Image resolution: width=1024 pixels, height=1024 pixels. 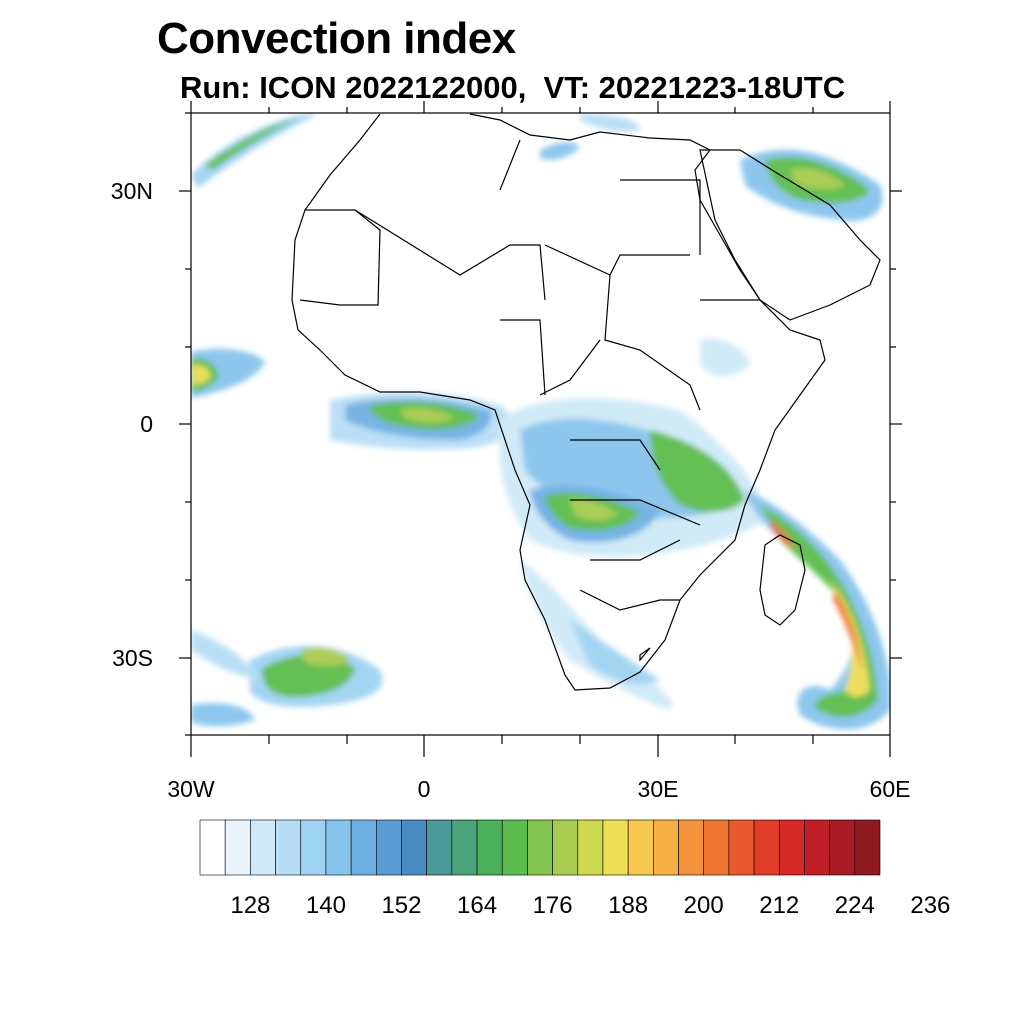 What do you see at coordinates (132, 191) in the screenshot?
I see `lat-label-30n: 30N` at bounding box center [132, 191].